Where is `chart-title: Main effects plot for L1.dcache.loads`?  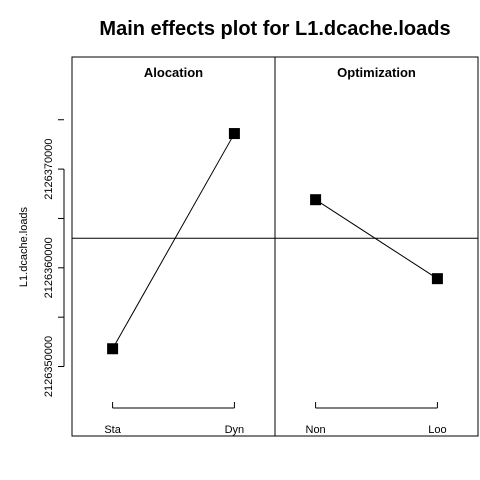 chart-title: Main effects plot for L1.dcache.loads is located at coordinates (274, 29).